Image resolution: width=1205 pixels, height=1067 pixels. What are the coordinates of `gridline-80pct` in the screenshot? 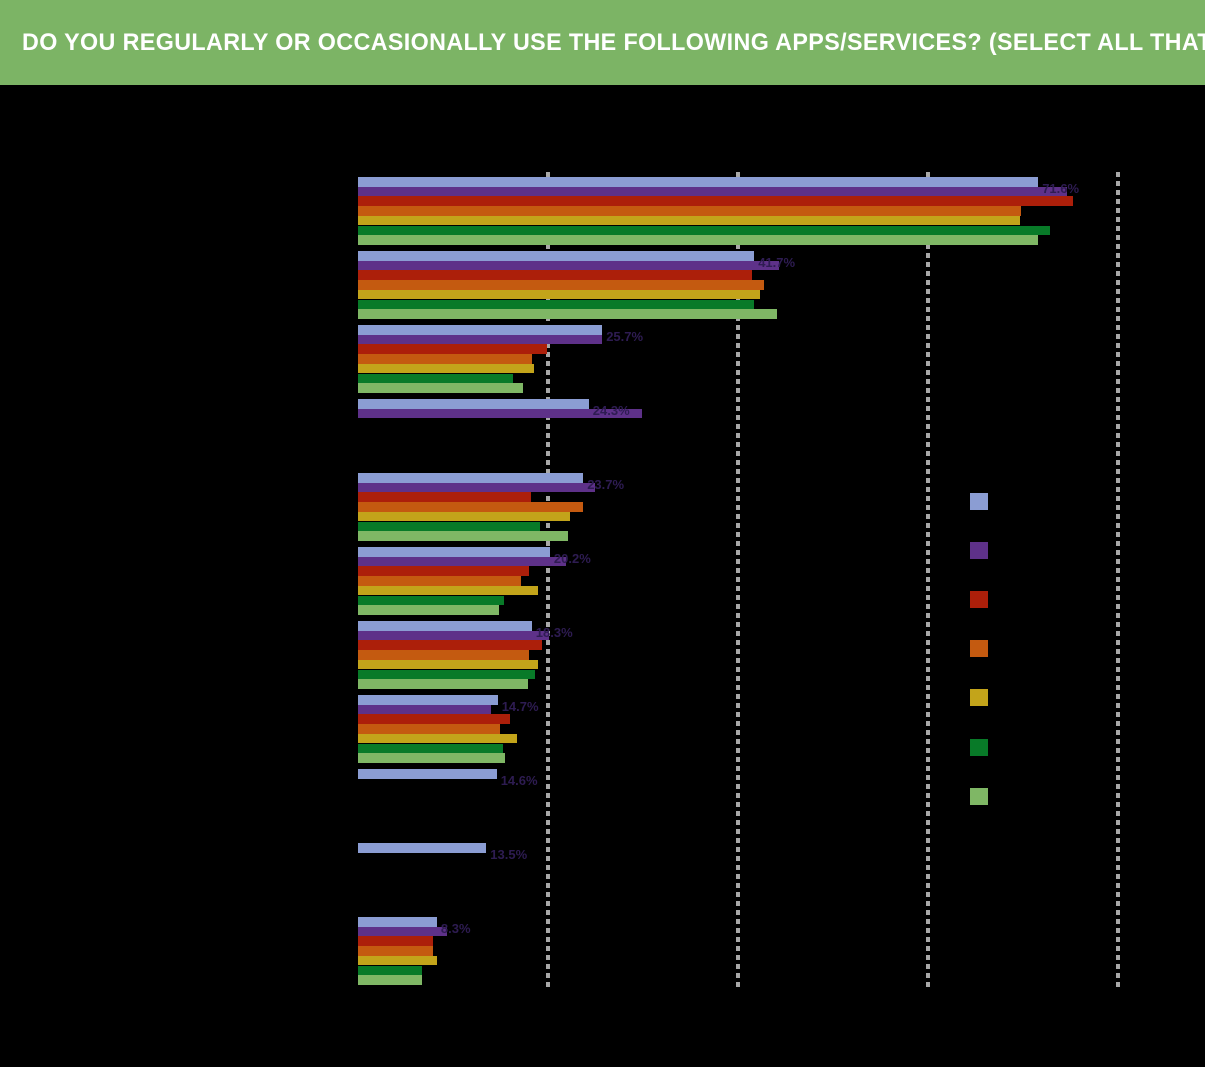 It's located at (1118, 580).